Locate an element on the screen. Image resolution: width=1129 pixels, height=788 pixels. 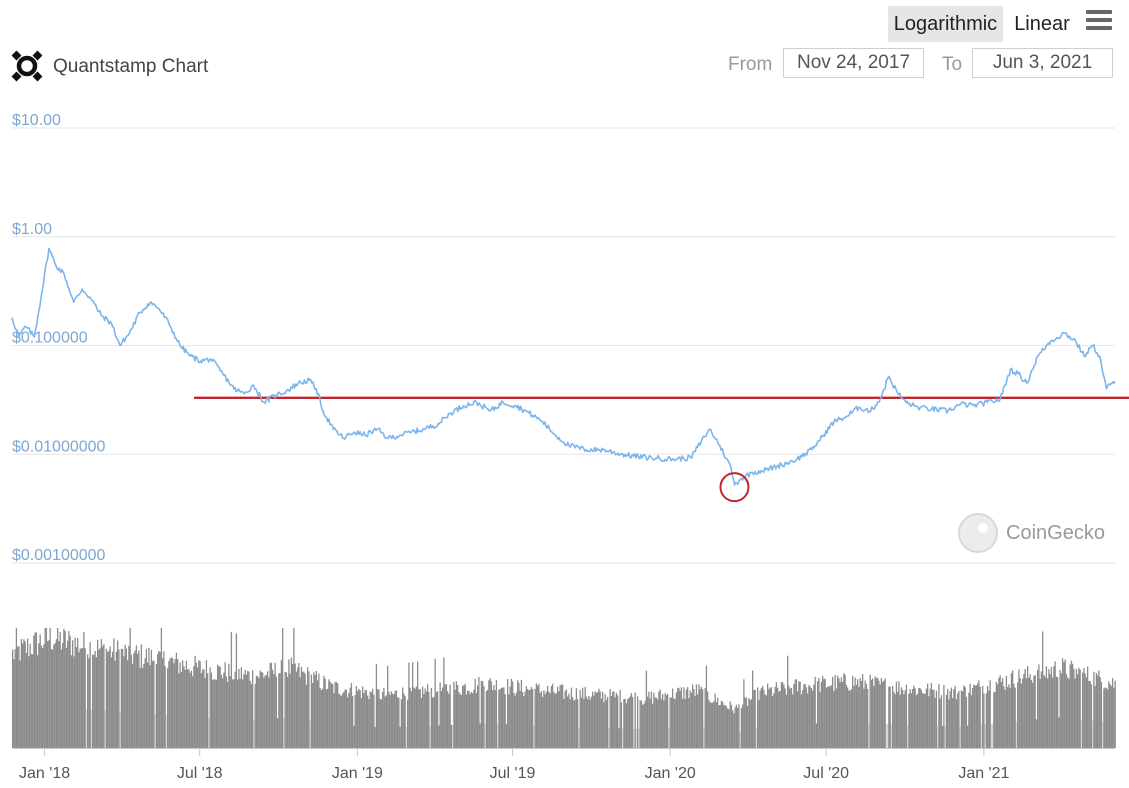
to-date-input is located at coordinates (1042, 63).